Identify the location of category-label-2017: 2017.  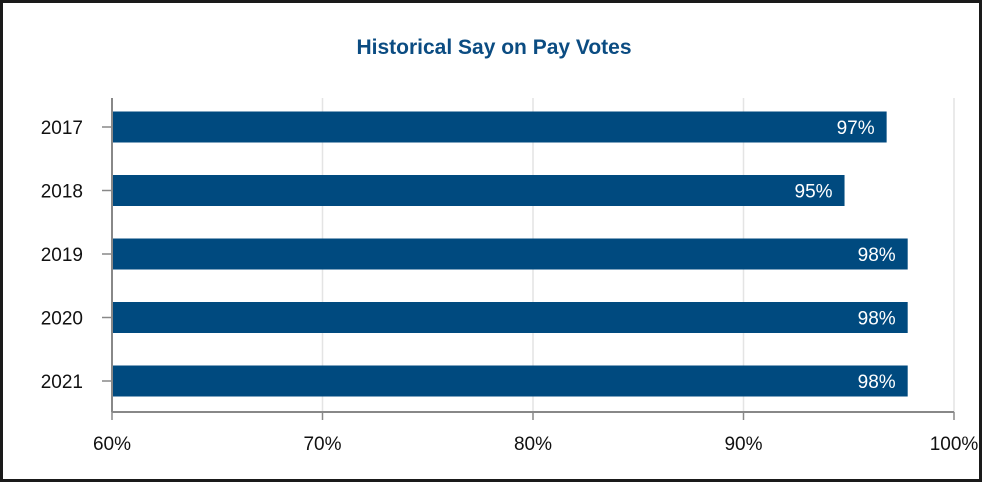
(62, 128).